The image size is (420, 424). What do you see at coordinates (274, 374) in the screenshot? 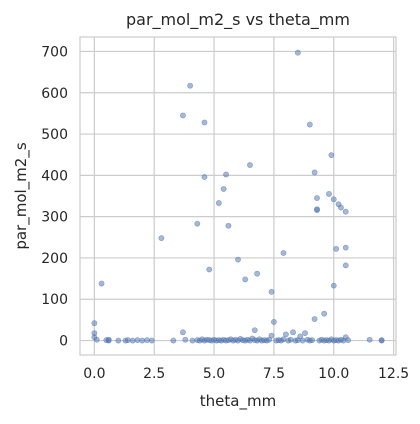
I see `x-tick-label: 7.5` at bounding box center [274, 374].